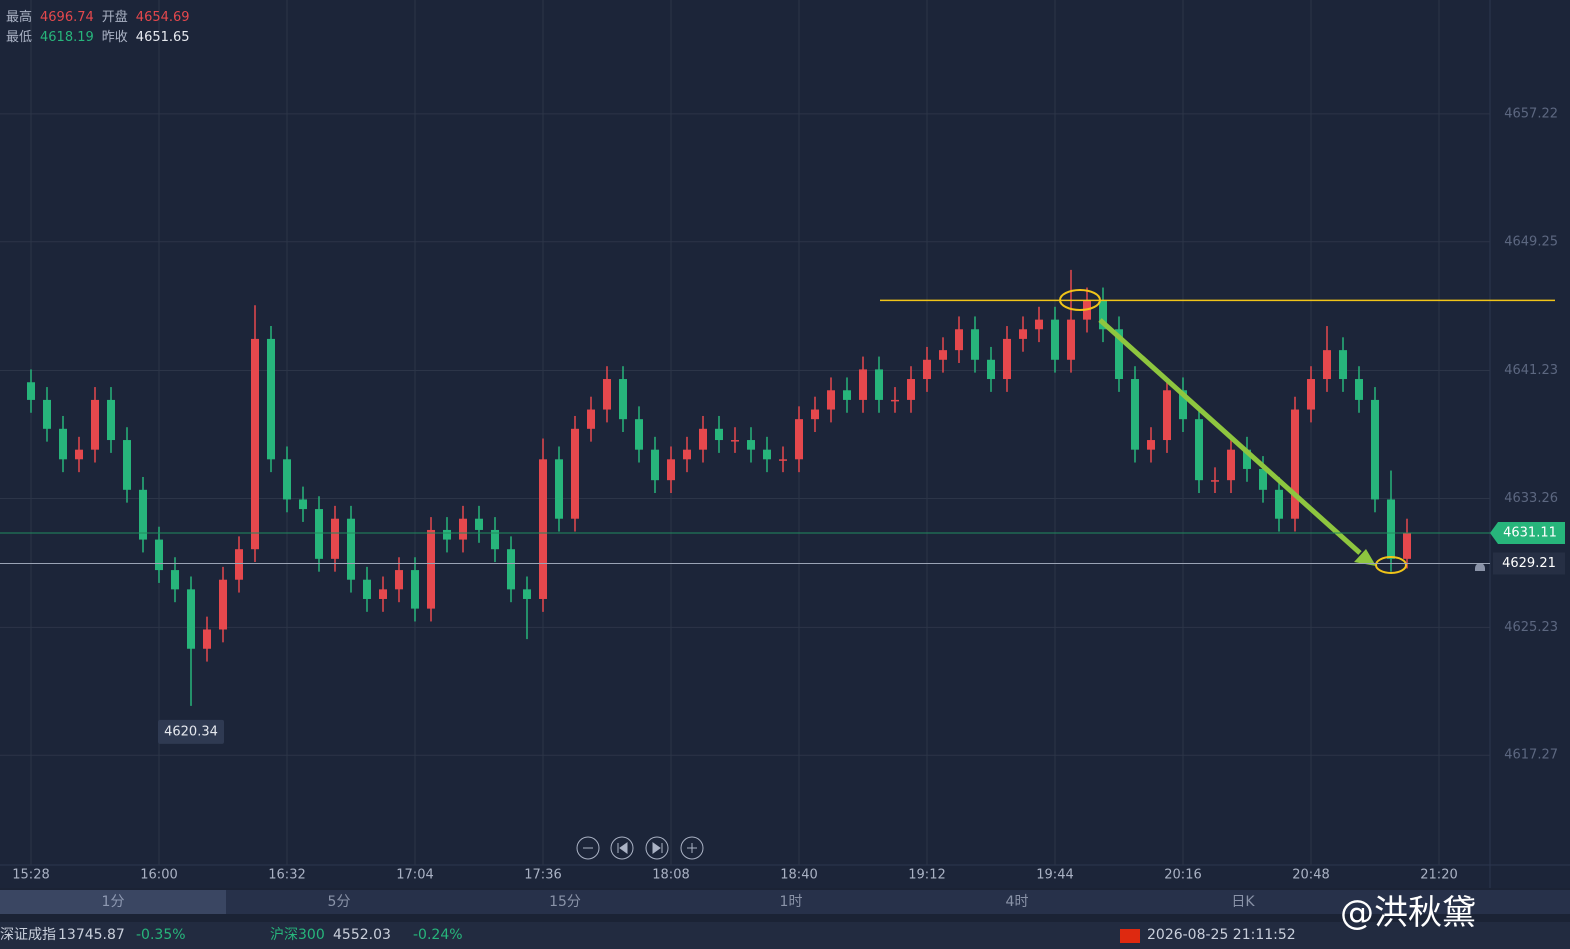 This screenshot has width=1570, height=949. Describe the element at coordinates (657, 848) in the screenshot. I see `scroll-end` at that location.